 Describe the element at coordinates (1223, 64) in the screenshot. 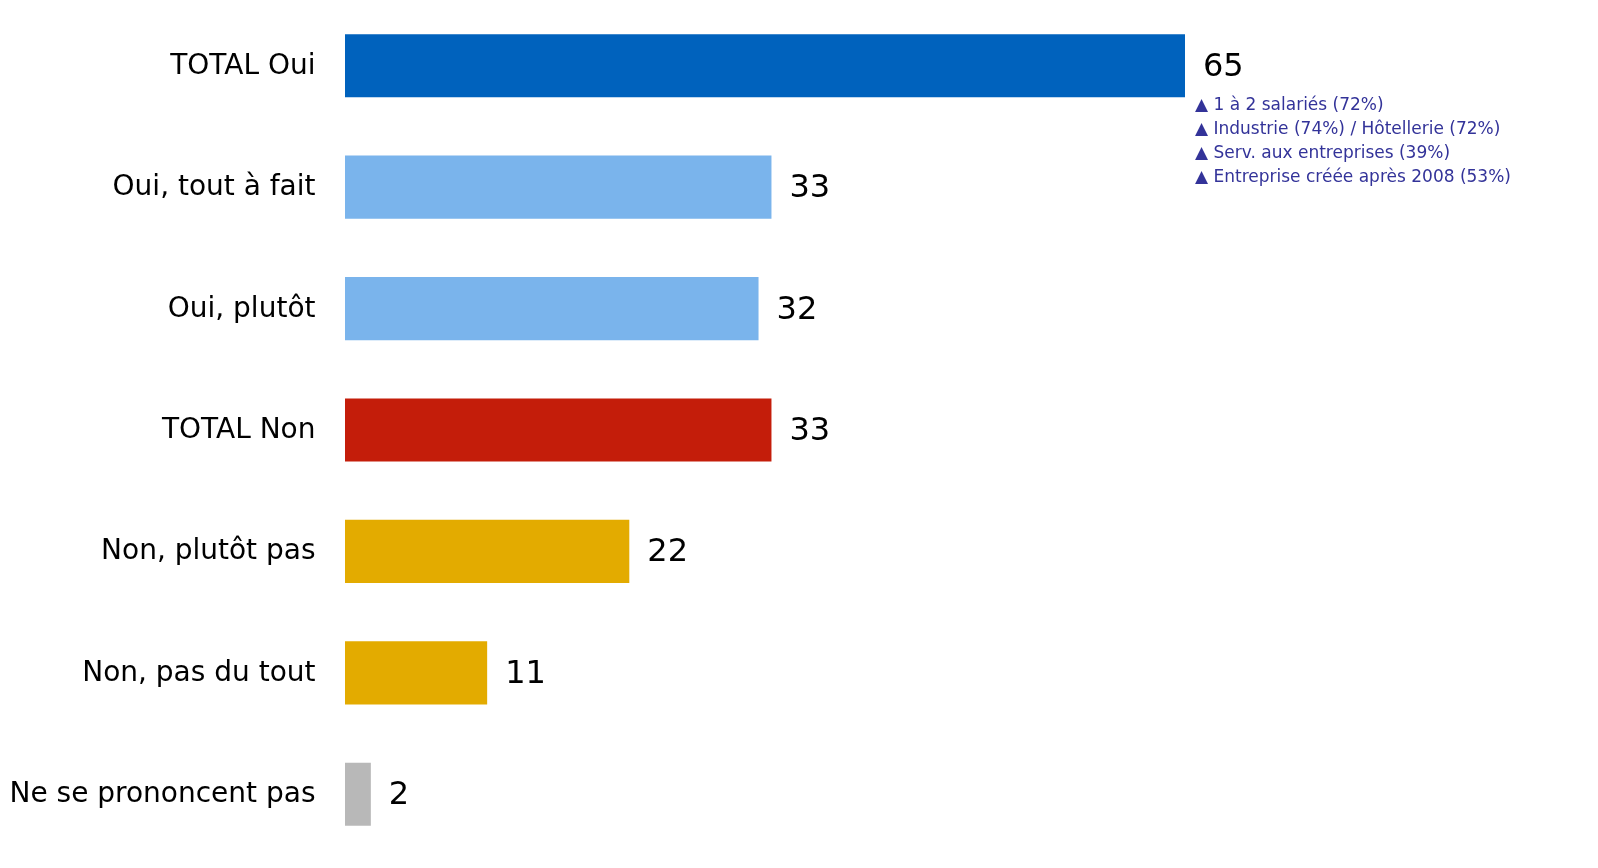

I see `data-label: 65` at that location.